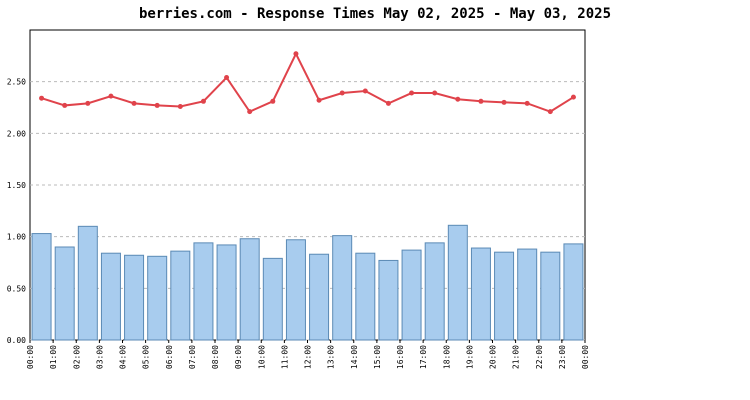 This screenshot has height=400, width=750. I want to click on x-tick-label: 02:00, so click(76, 357).